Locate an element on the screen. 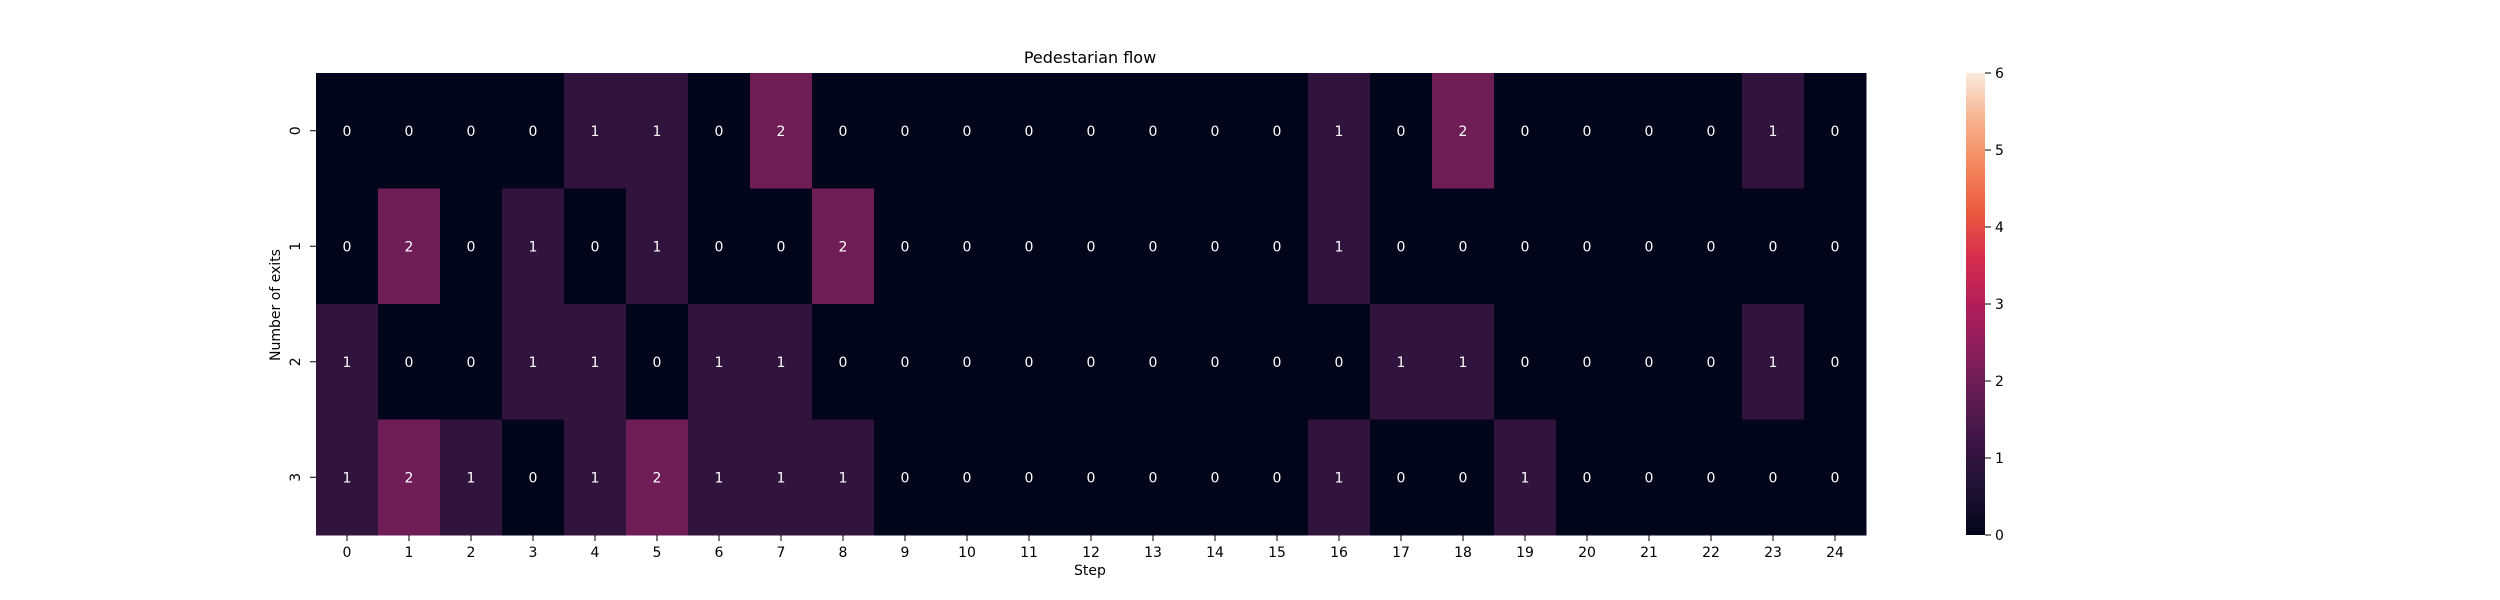 This screenshot has height=600, width=2500. x-tick-label: 10 is located at coordinates (967, 553).